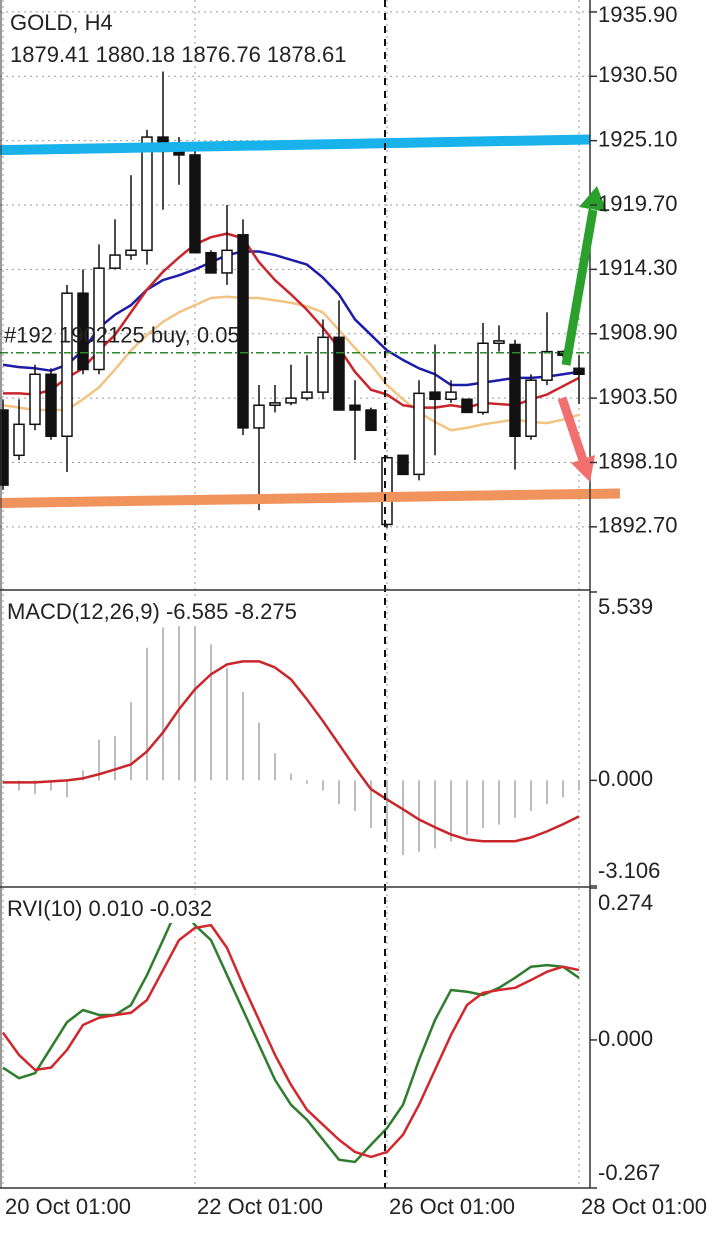 The image size is (720, 1234). I want to click on x-tick-label: 28 Oct 01:00, so click(644, 1206).